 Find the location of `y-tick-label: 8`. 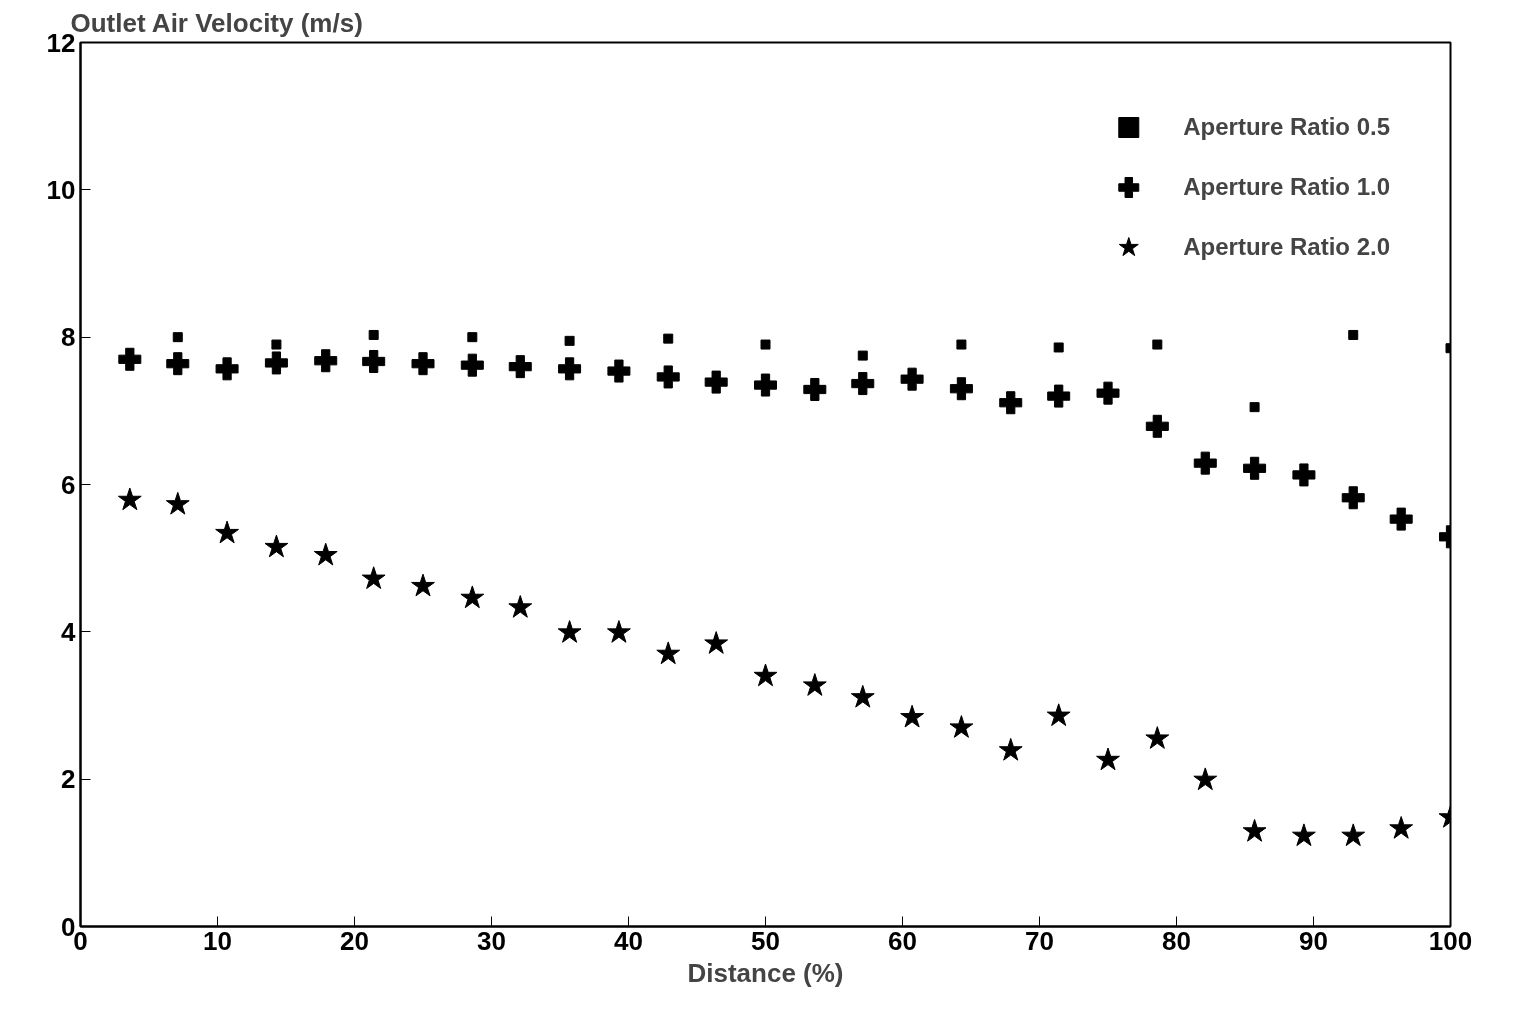

y-tick-label: 8 is located at coordinates (68, 337).